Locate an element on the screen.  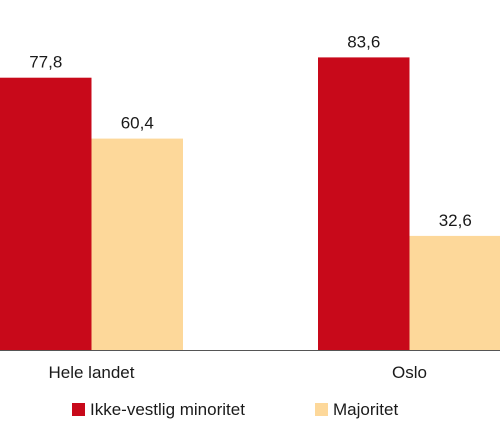
legend: Ikke-vestlig minoritet Majoritet is located at coordinates (235, 409).